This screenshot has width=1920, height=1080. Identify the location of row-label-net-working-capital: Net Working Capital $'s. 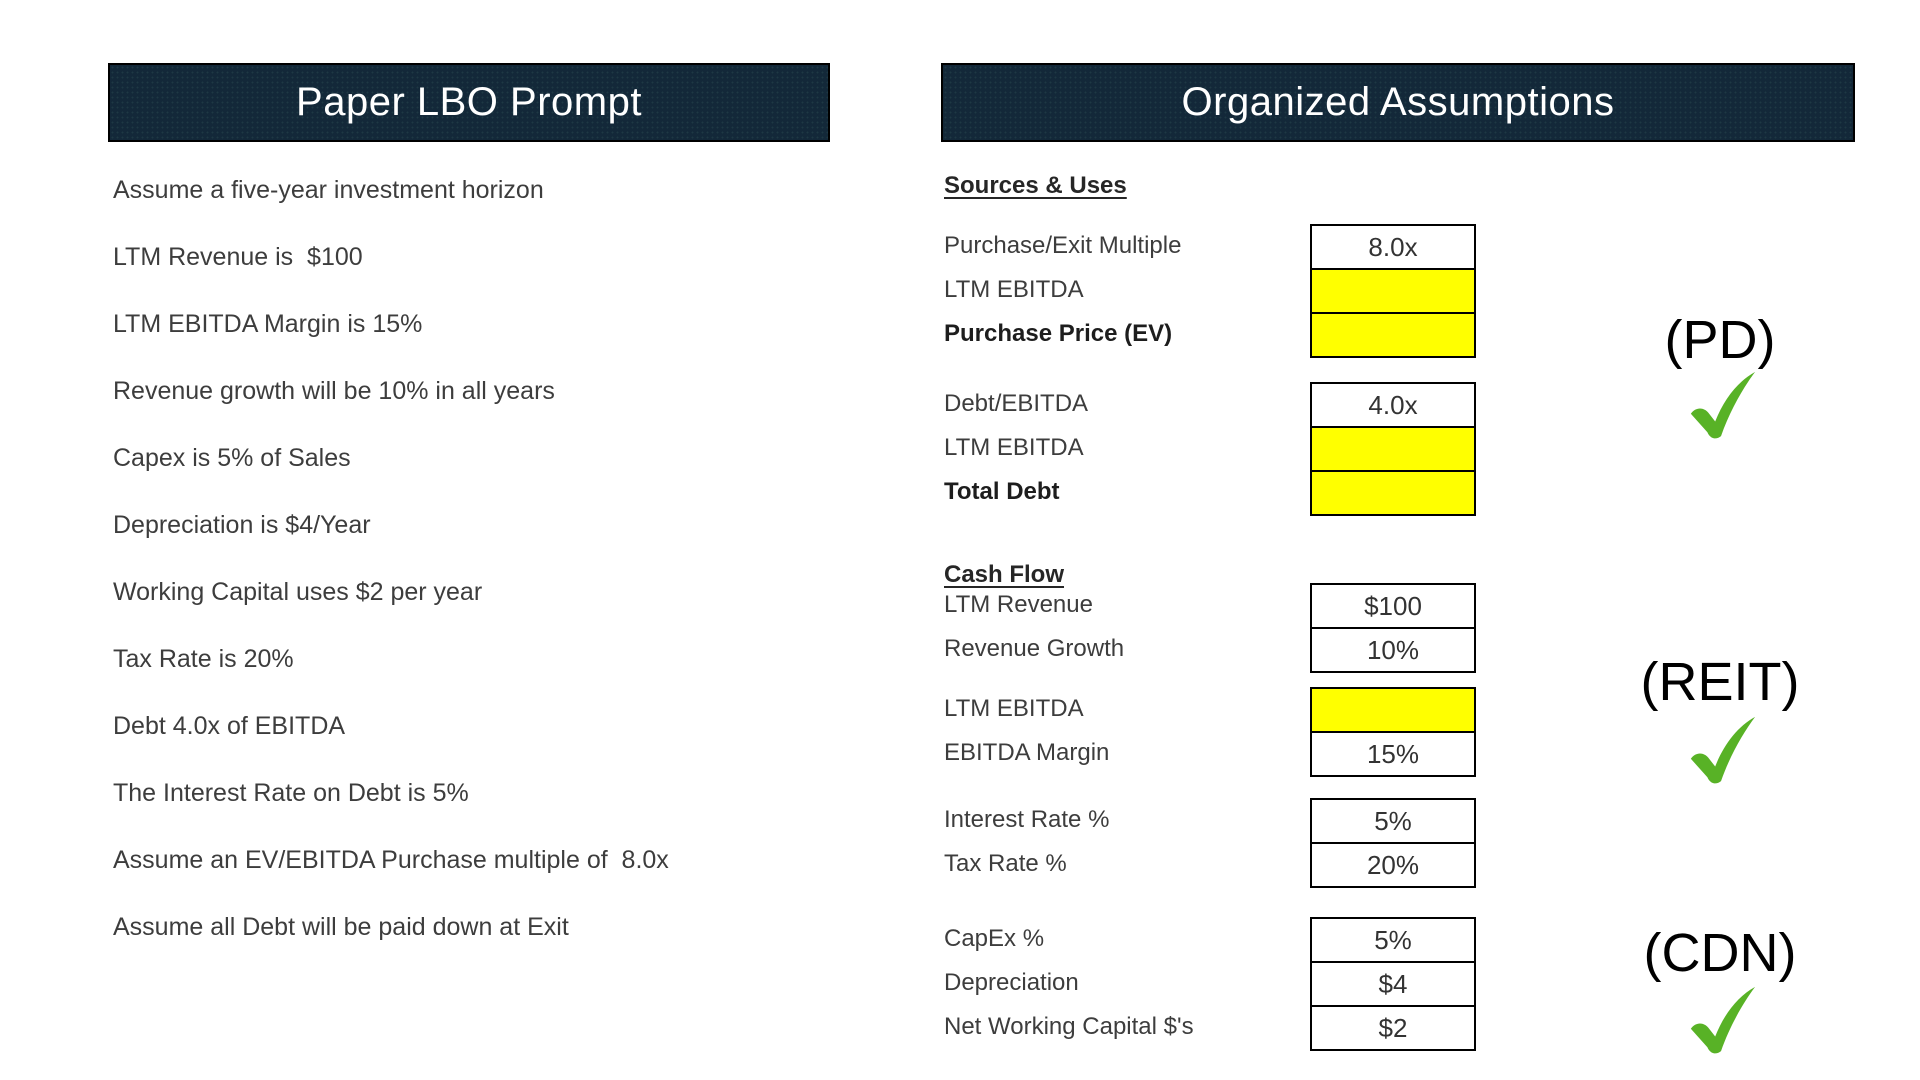
(1069, 1026).